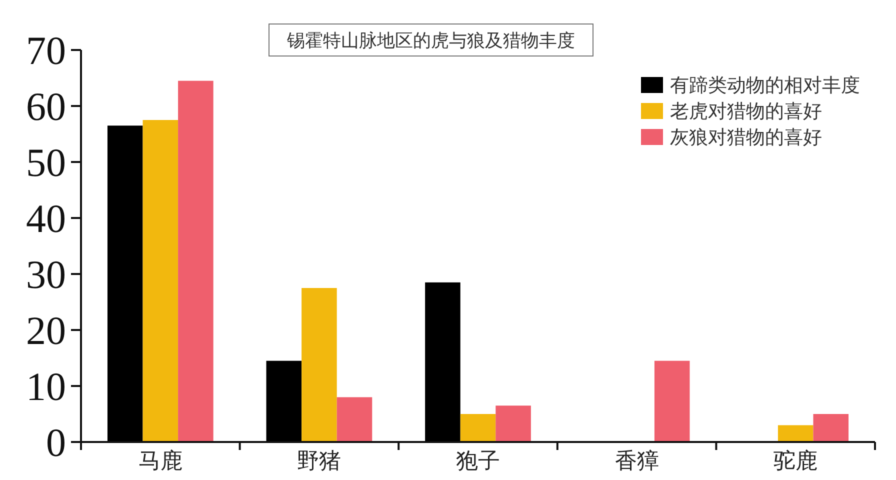 The height and width of the screenshot is (480, 896). Describe the element at coordinates (478, 461) in the screenshot. I see `x-tick-label: 狍子` at that location.